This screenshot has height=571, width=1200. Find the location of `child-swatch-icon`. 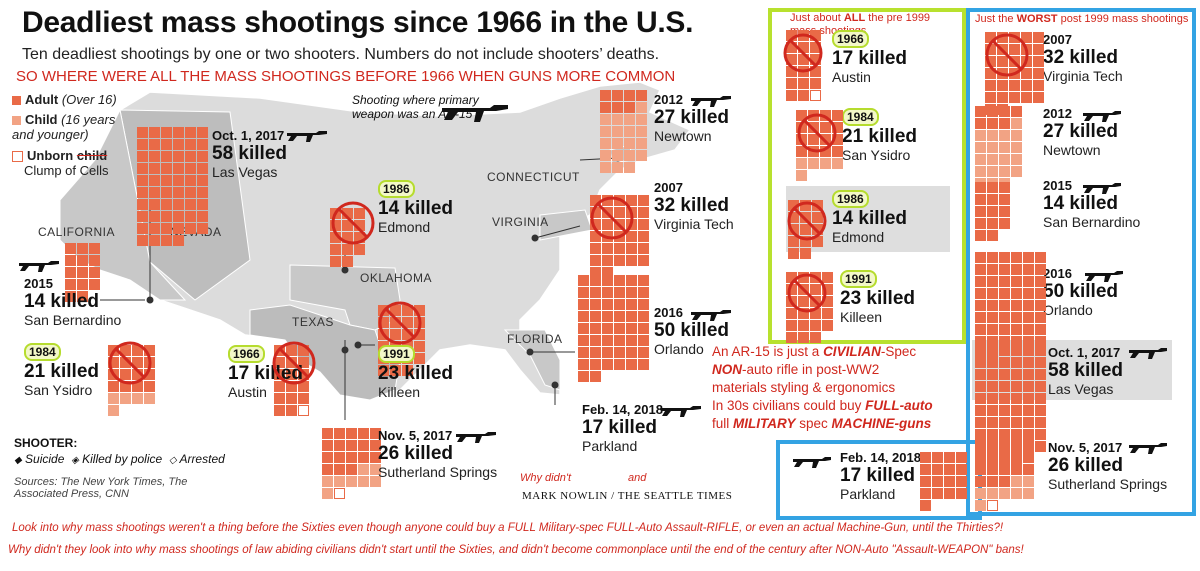

child-swatch-icon is located at coordinates (16, 121).